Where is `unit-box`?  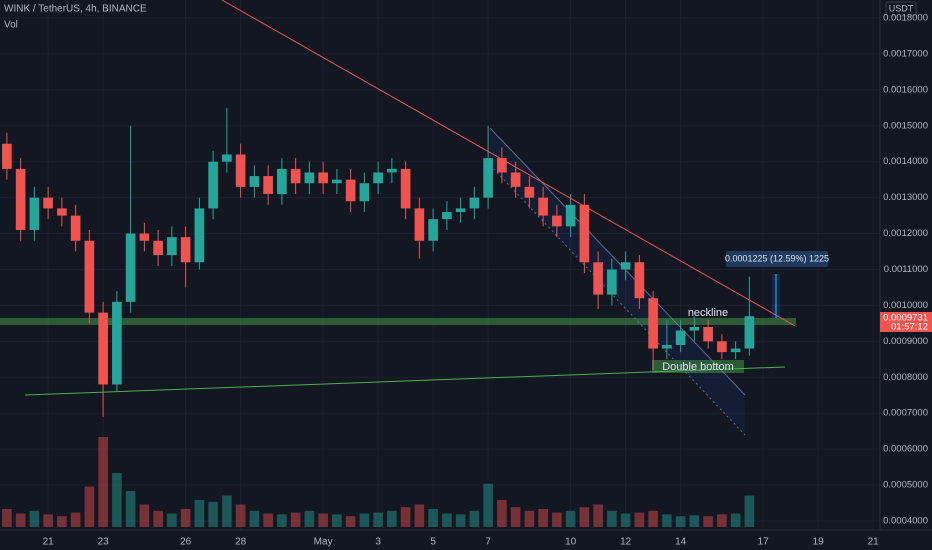 unit-box is located at coordinates (901, 9).